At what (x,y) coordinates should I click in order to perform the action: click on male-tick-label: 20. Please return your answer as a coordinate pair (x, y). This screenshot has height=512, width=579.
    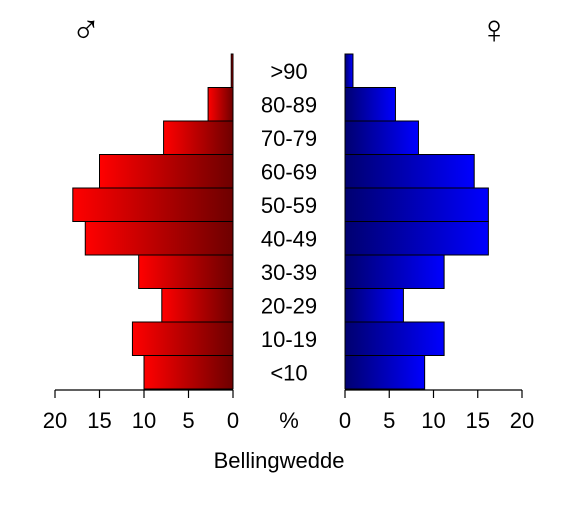
    Looking at the image, I should click on (55, 420).